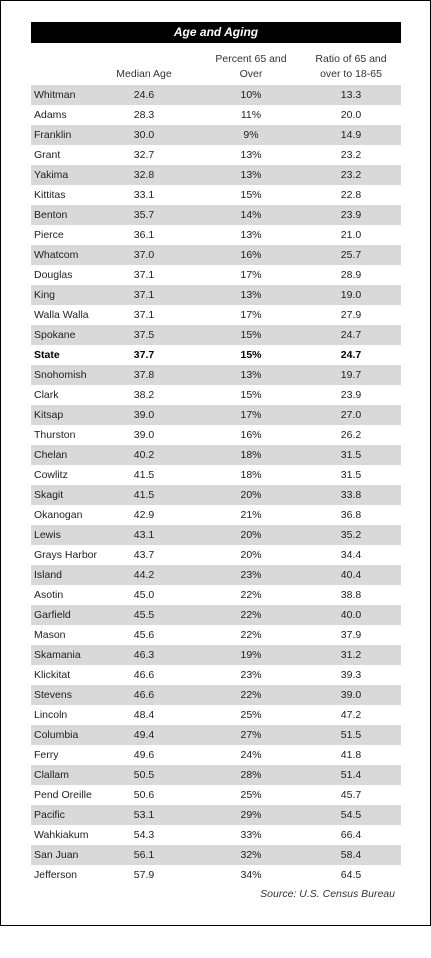 The height and width of the screenshot is (958, 431). What do you see at coordinates (47, 355) in the screenshot?
I see `row-label: State` at bounding box center [47, 355].